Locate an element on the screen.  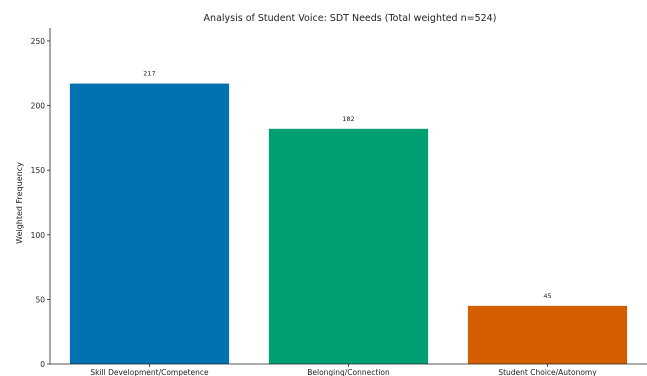
x-tick-label-1: Belonging/Connection is located at coordinates (348, 372).